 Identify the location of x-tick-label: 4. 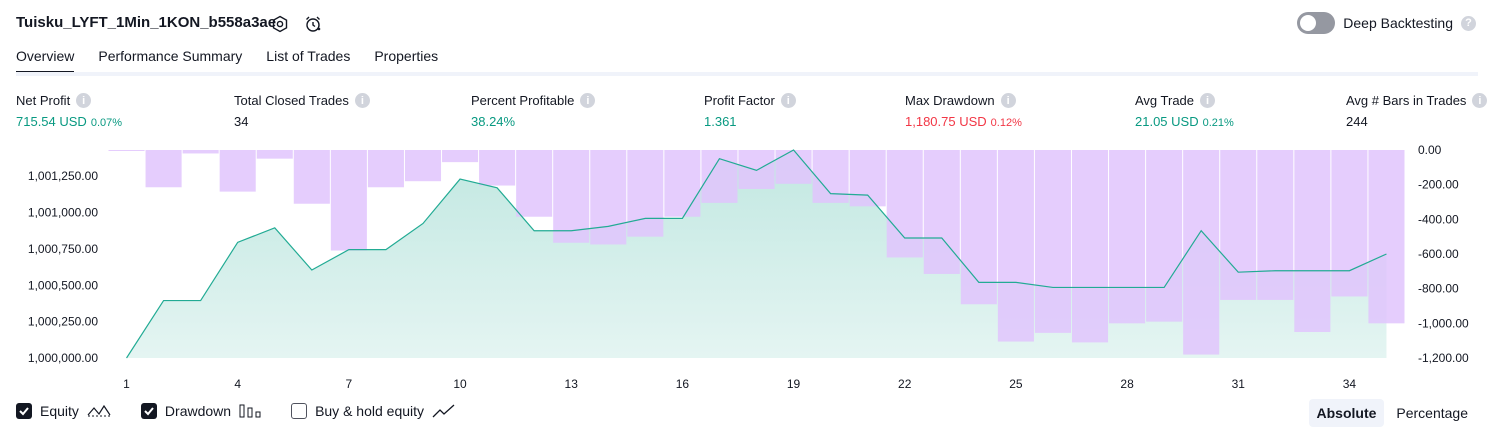
(237, 384).